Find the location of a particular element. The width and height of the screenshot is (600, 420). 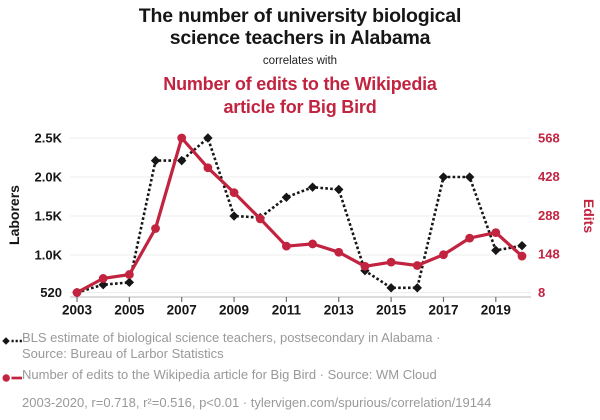

left-axis-tick-label: 2.5K is located at coordinates (49, 138).